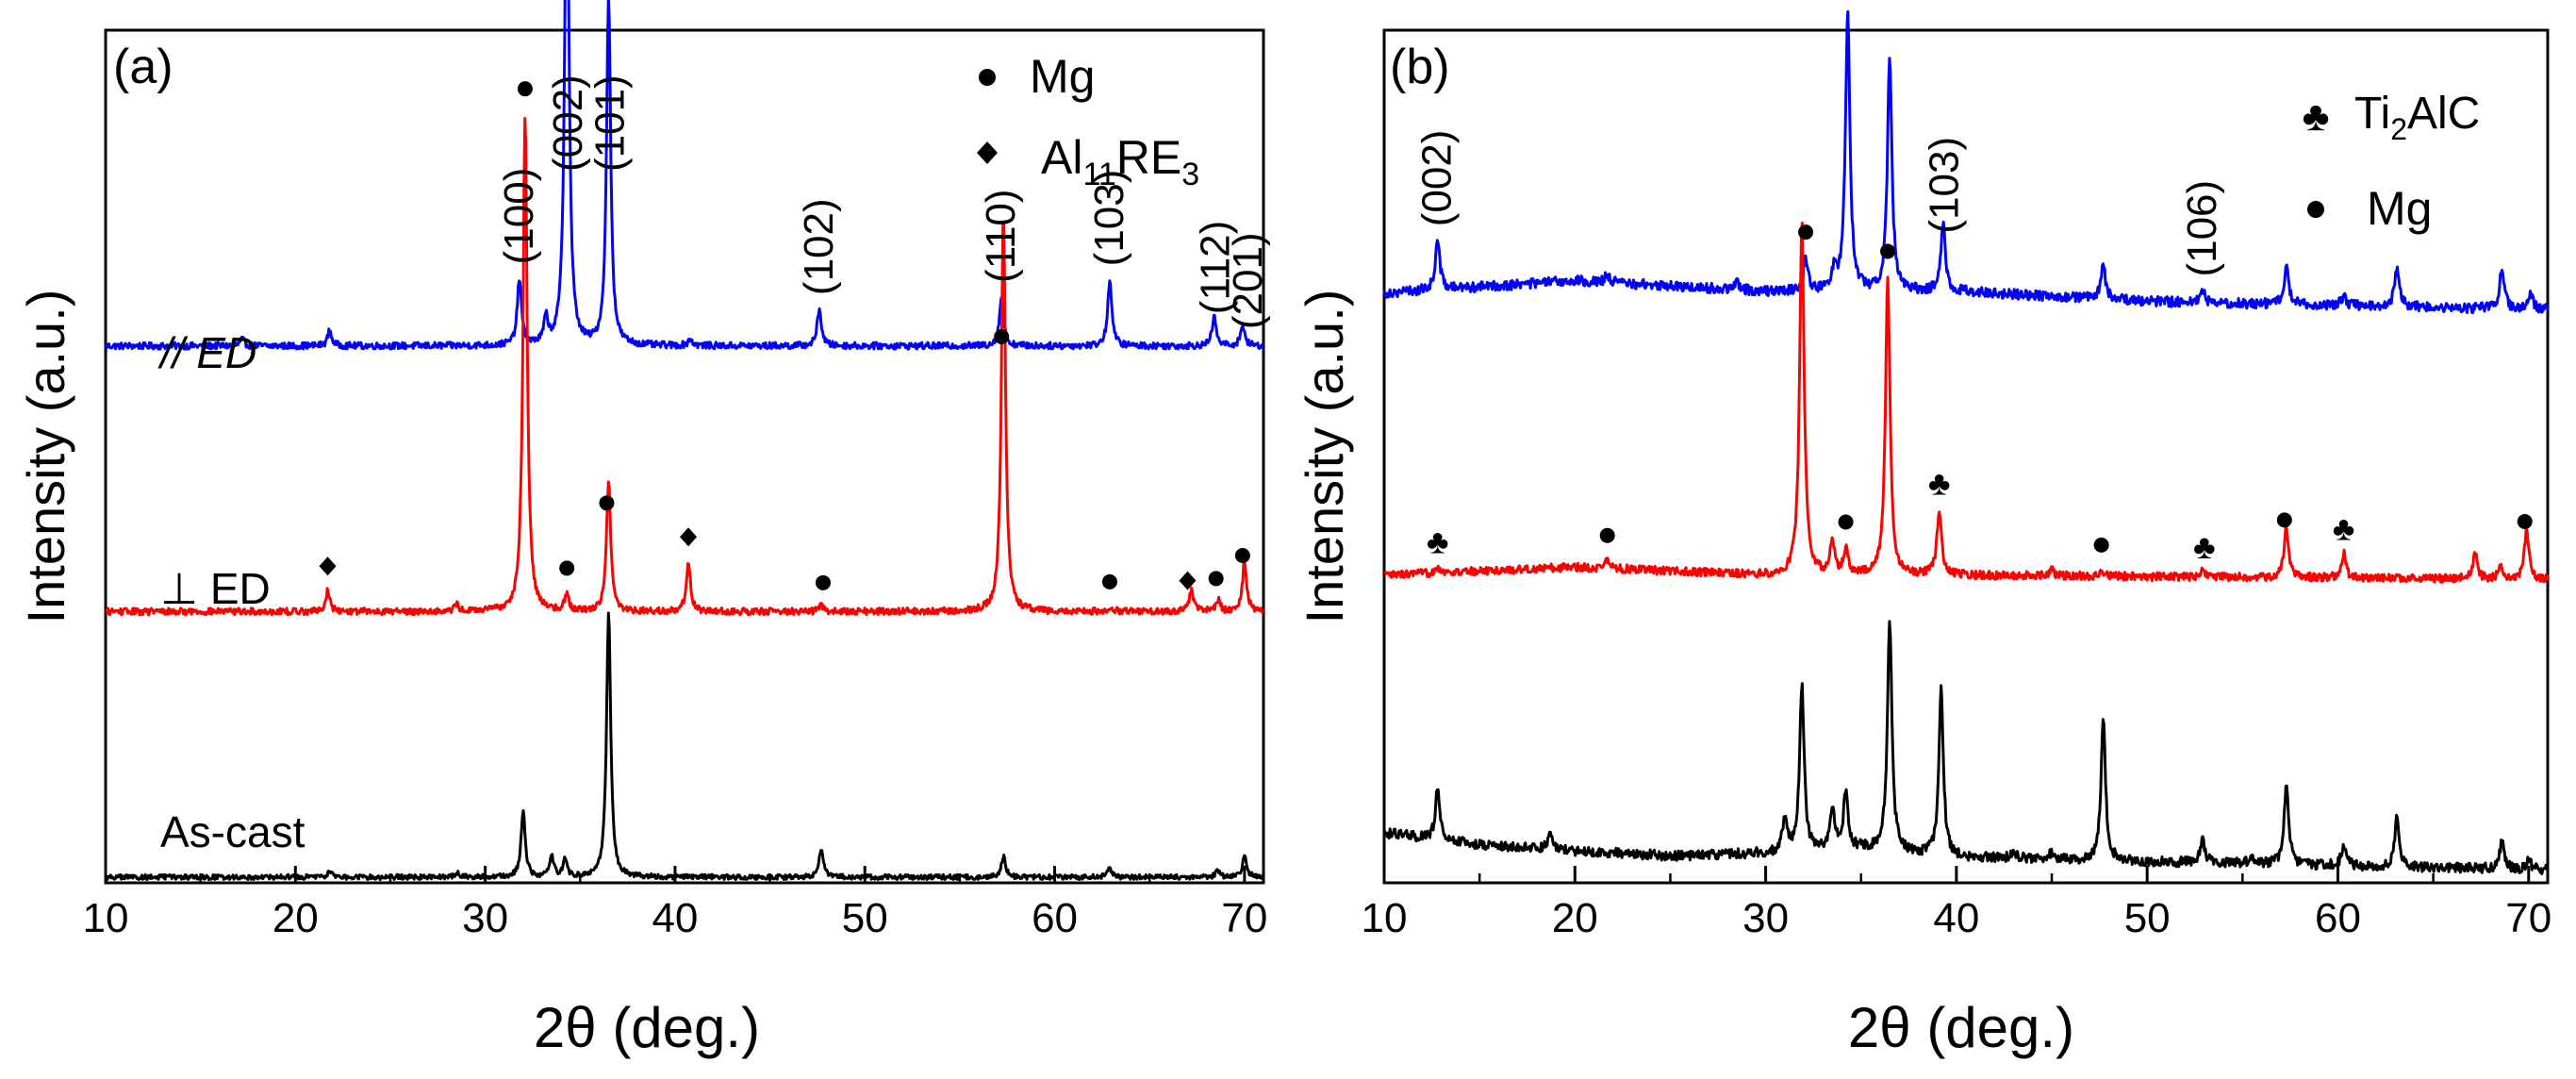 The width and height of the screenshot is (2576, 1079). Describe the element at coordinates (143, 67) in the screenshot. I see `panel-a-label: (a)` at that location.